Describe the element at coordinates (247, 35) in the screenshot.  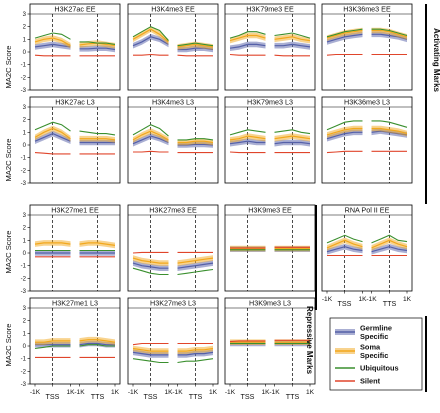
I see `panel-h3k79me3-ee-series-ubiquitous-line` at that location.